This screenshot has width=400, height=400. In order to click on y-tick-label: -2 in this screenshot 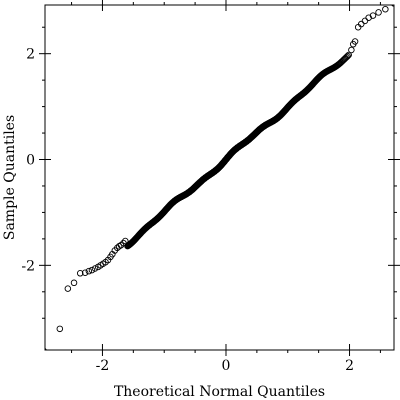, I will do `click(28, 266)`.